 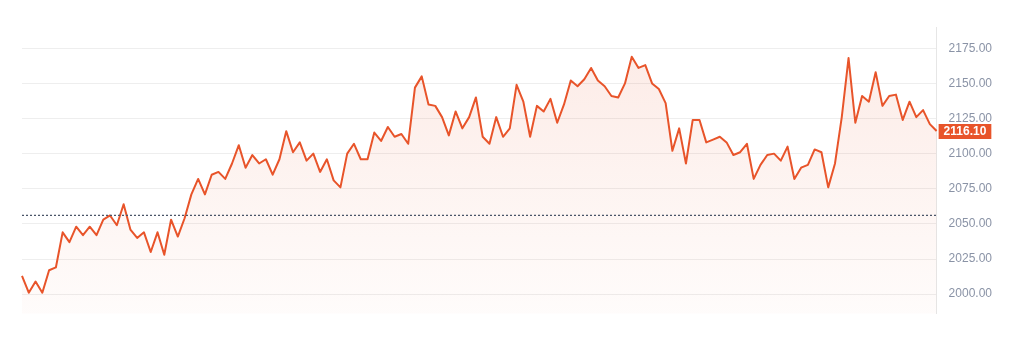 I want to click on y-tick-label: 2175.00, so click(x=970, y=47).